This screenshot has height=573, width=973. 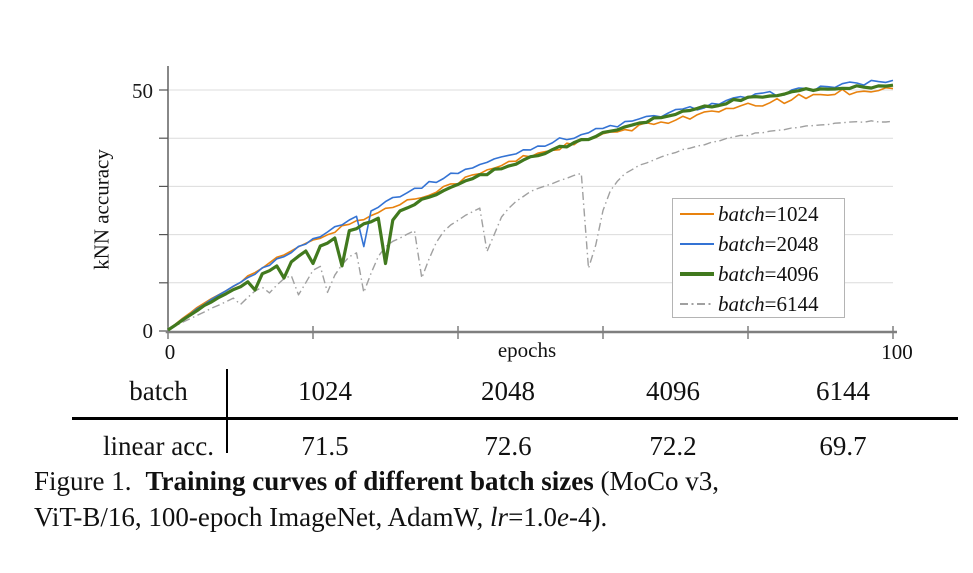 I want to click on caption-bold-title: Training curves of different batch sizes, so click(x=369, y=481).